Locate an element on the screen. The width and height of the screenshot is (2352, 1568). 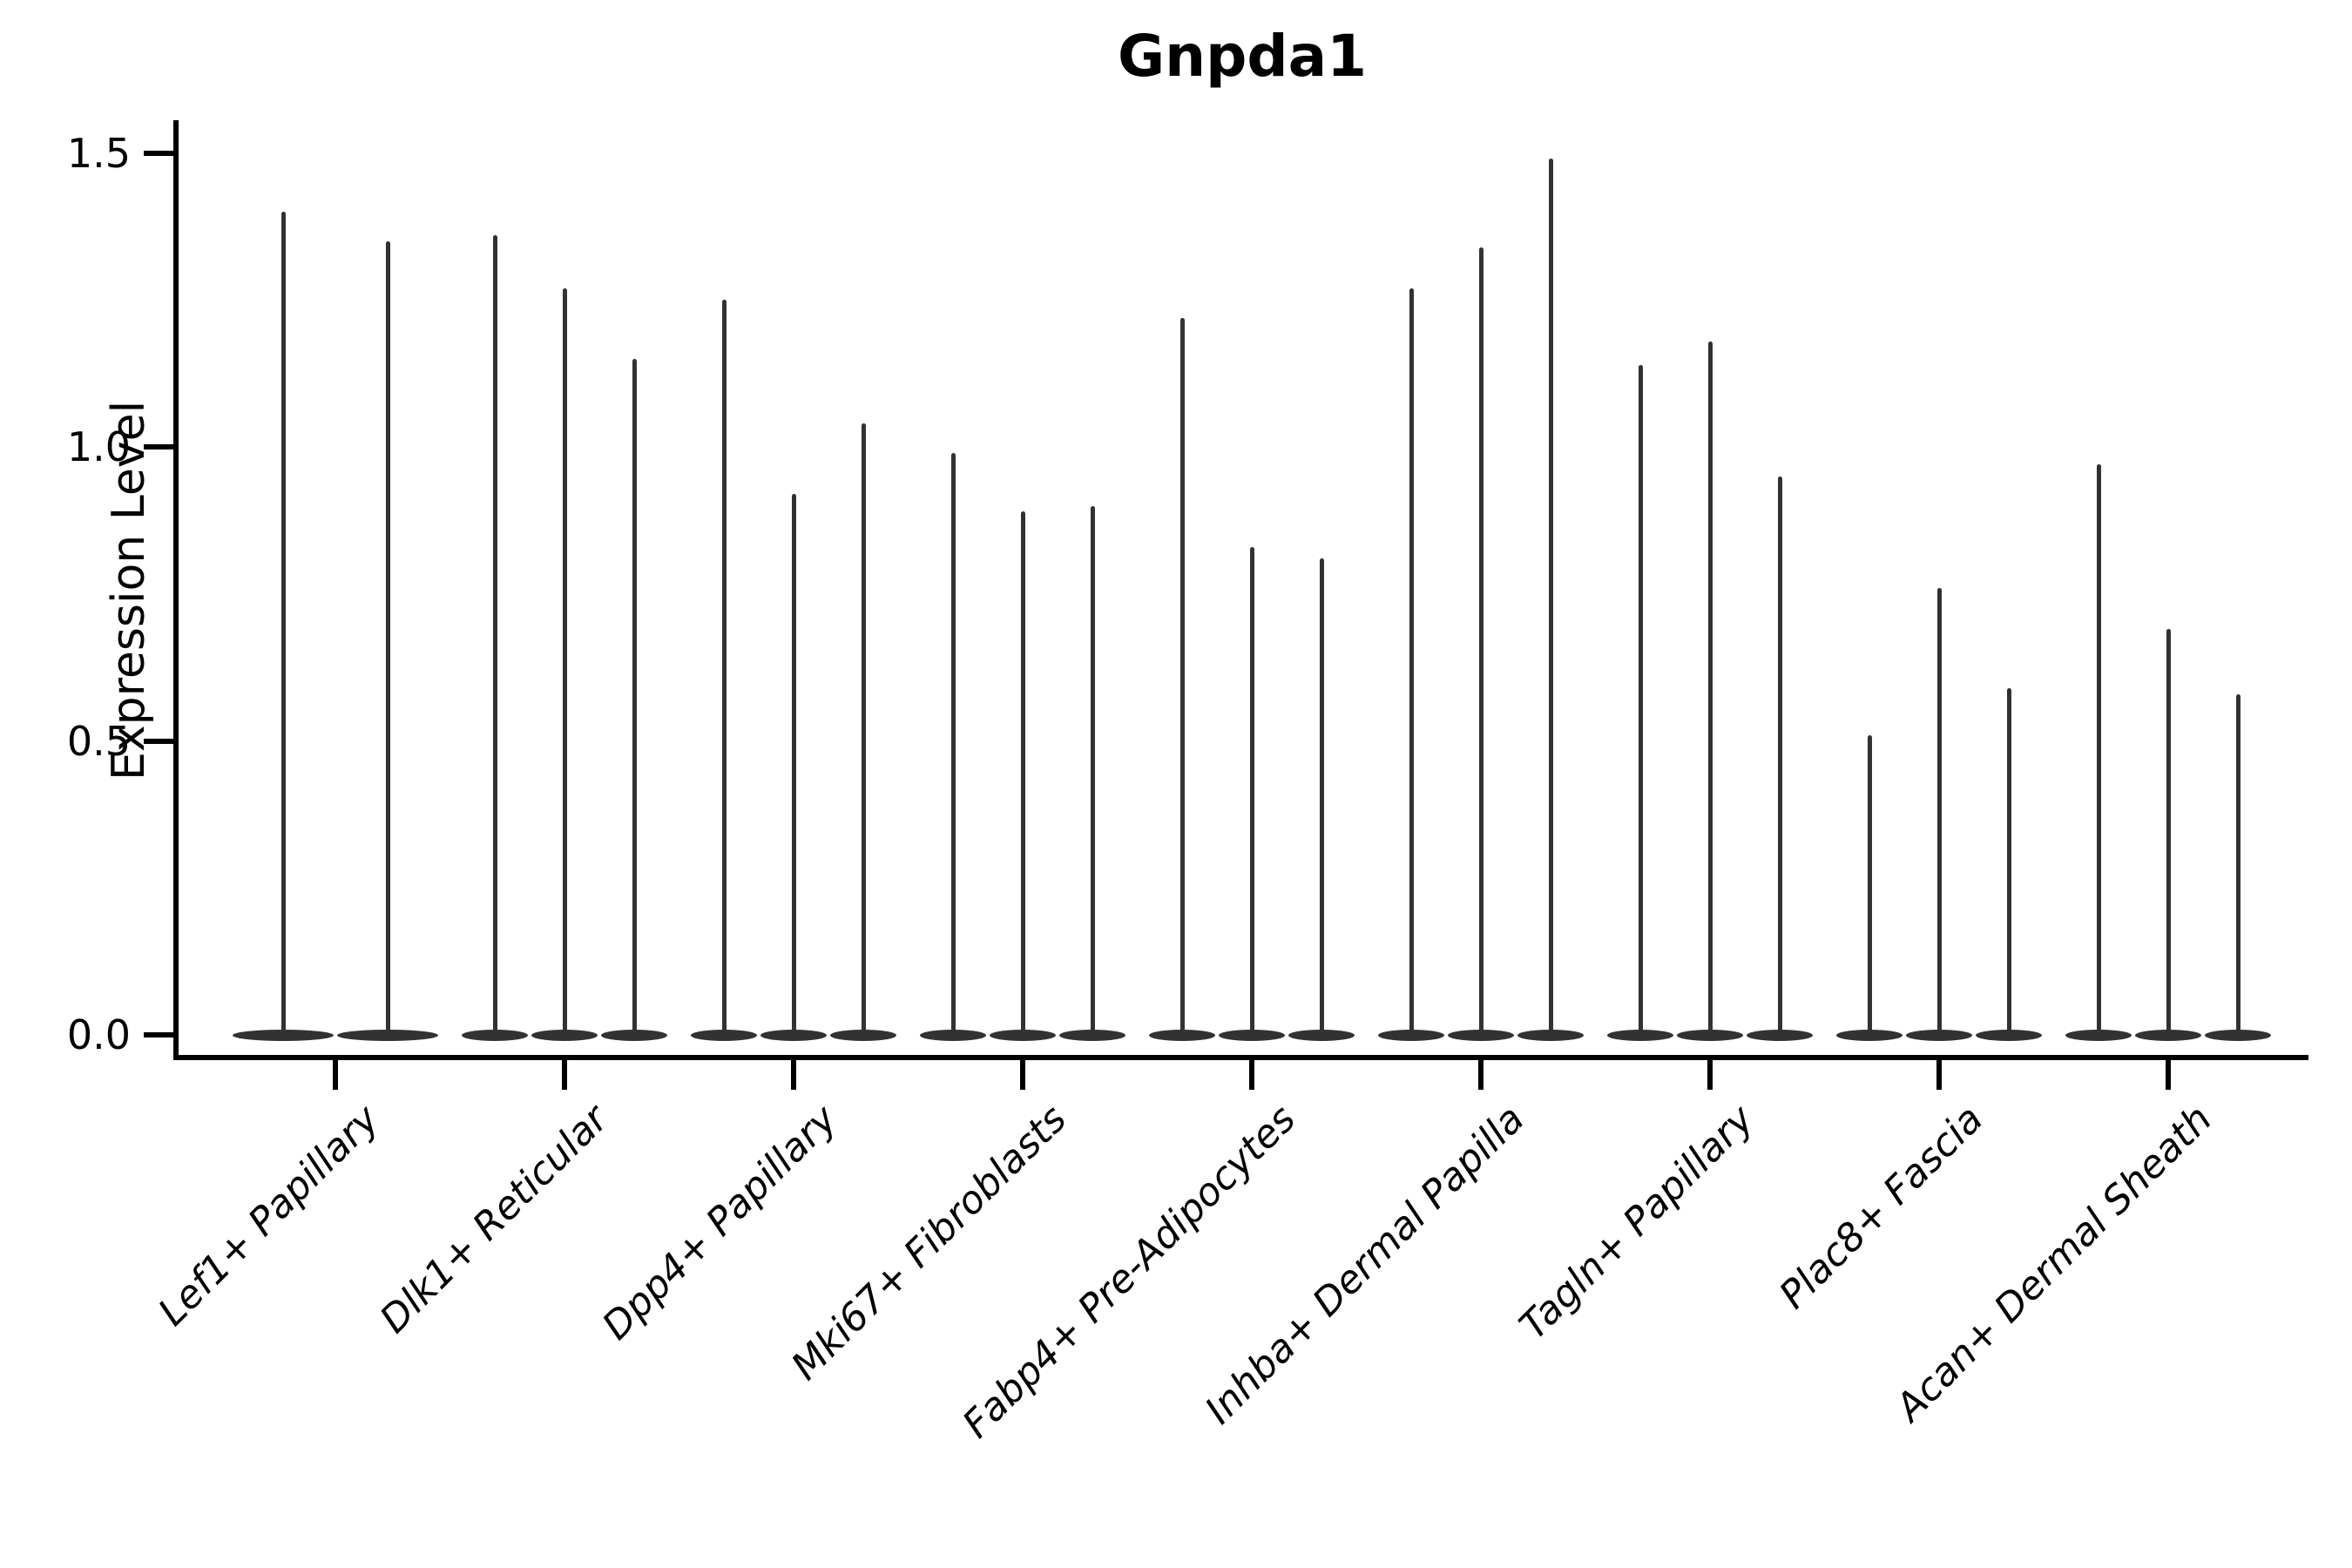
x-tick-label: Dlk1+ Reticular is located at coordinates (495, 1219).